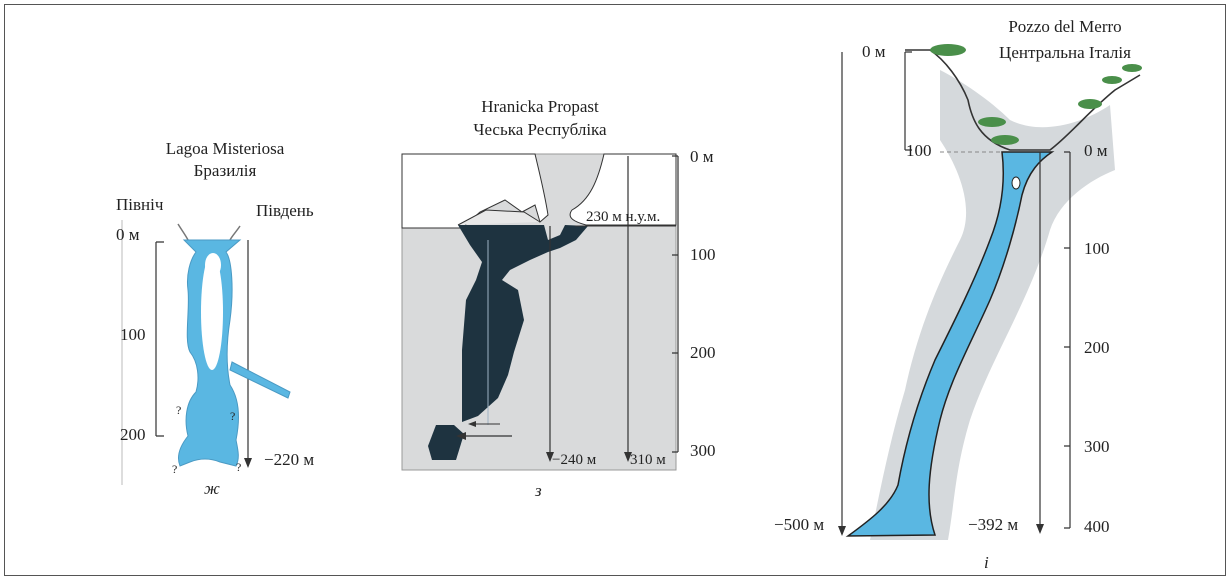 The image size is (1232, 581). Describe the element at coordinates (623, 217) in the screenshot. I see `altitude-label: 230 м н.у.м.` at that location.